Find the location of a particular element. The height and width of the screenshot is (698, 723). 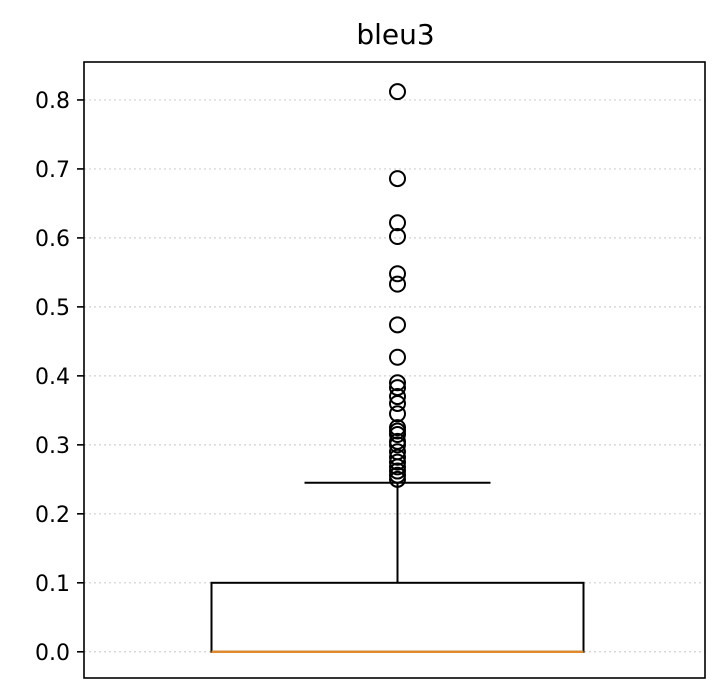

y-tick-label: 0.1 is located at coordinates (52, 584).